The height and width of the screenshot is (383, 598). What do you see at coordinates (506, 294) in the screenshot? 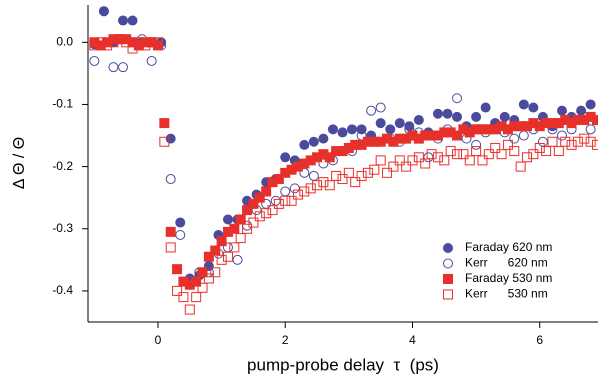
I see `legend-label: Kerr 530 nm` at bounding box center [506, 294].